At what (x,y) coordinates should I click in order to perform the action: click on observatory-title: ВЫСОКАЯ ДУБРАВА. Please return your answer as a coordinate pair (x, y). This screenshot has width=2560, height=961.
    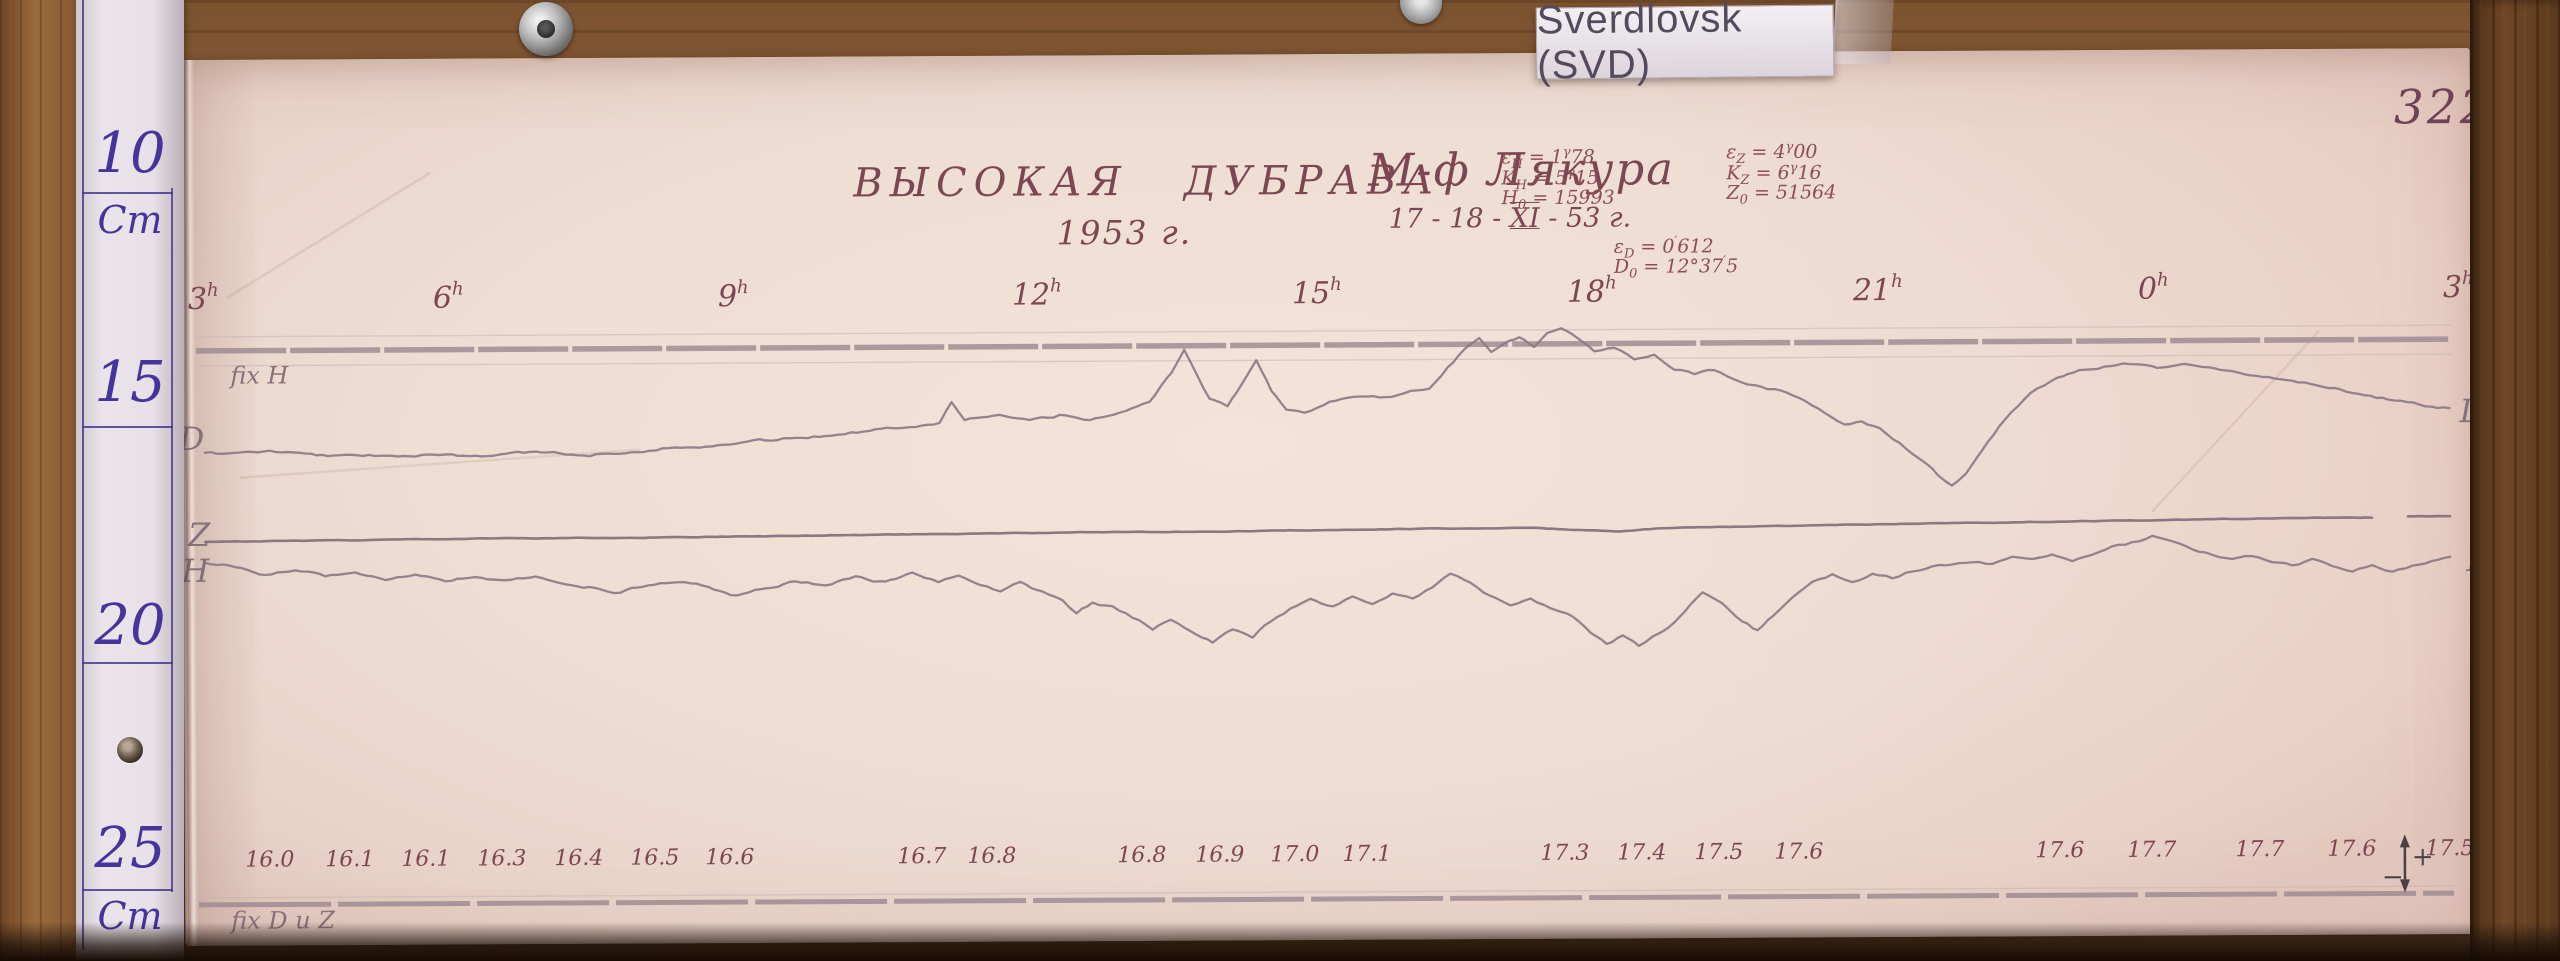
    Looking at the image, I should click on (1147, 182).